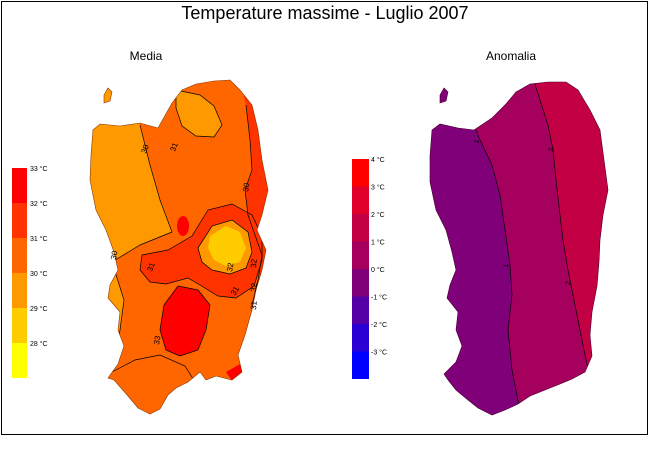  Describe the element at coordinates (199, 113) in the screenshot. I see `media-zone-30-north` at that location.